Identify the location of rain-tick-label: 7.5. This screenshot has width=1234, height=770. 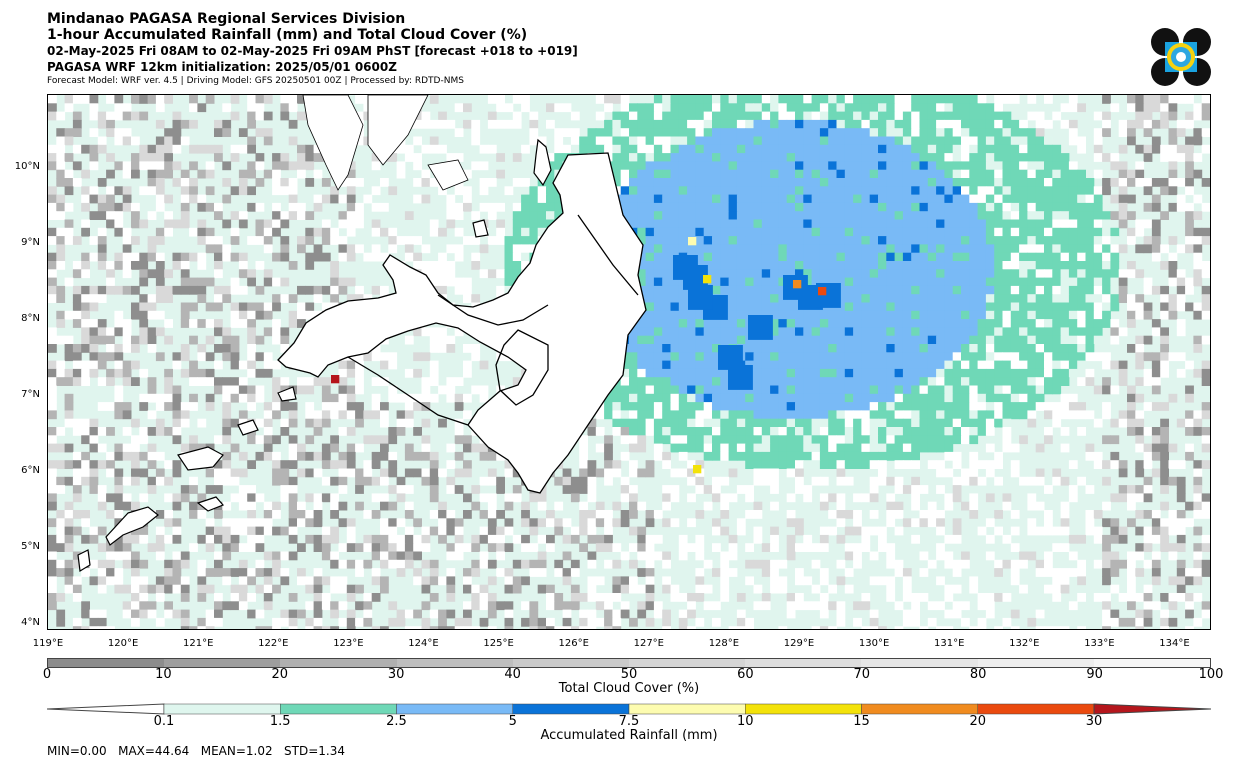
(629, 721).